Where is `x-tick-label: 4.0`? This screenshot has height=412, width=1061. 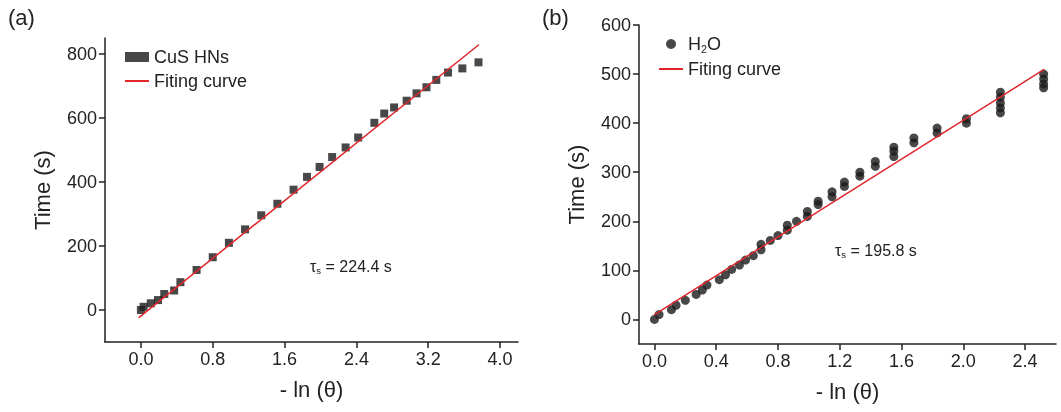 x-tick-label: 4.0 is located at coordinates (500, 359).